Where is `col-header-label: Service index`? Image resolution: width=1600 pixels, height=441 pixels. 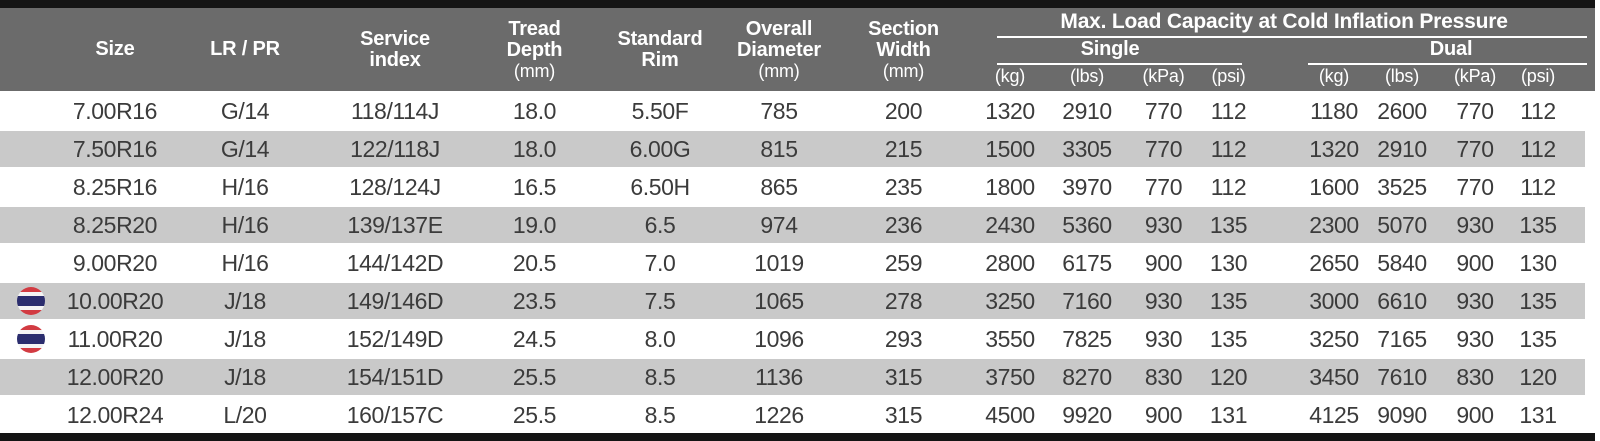 col-header-label: Service index is located at coordinates (395, 49).